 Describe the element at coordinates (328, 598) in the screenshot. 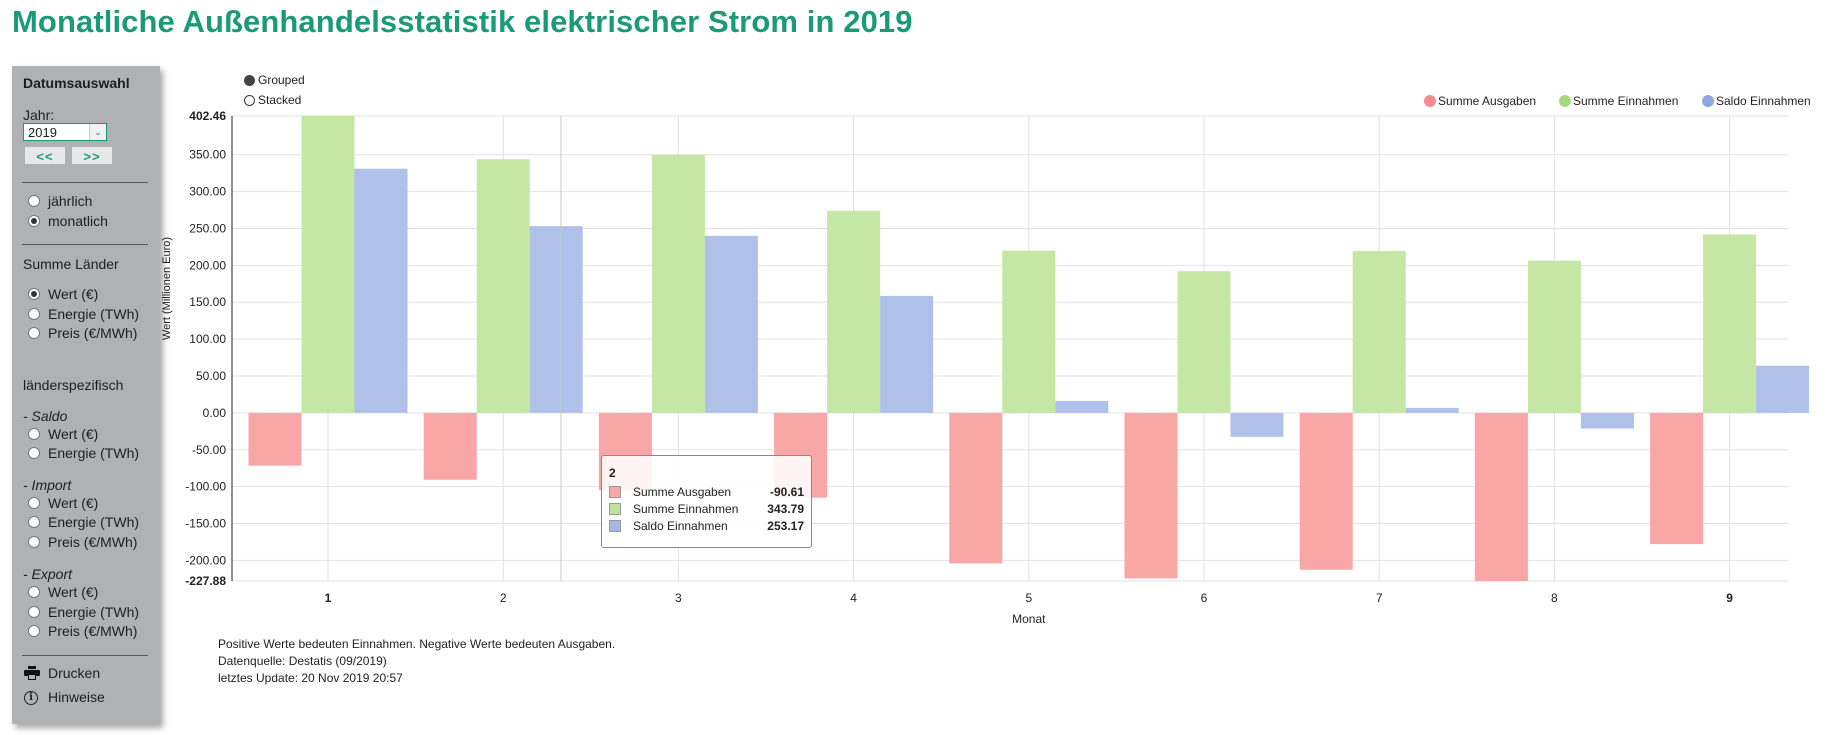

I see `x-tick-label: 1` at that location.